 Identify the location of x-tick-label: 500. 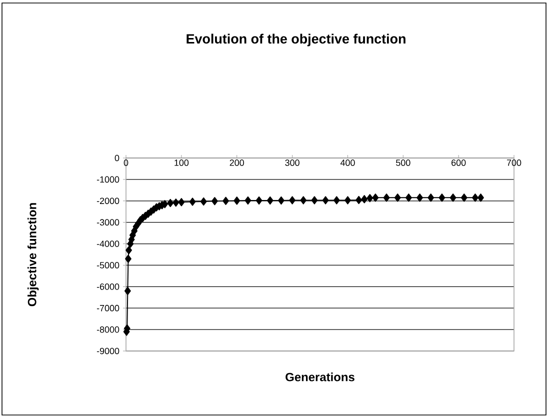
(403, 163).